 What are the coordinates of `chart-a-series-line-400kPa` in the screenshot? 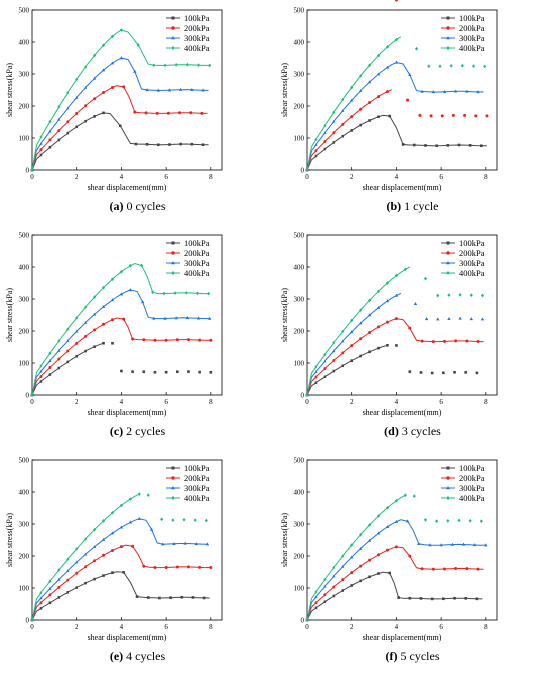 It's located at (120, 100).